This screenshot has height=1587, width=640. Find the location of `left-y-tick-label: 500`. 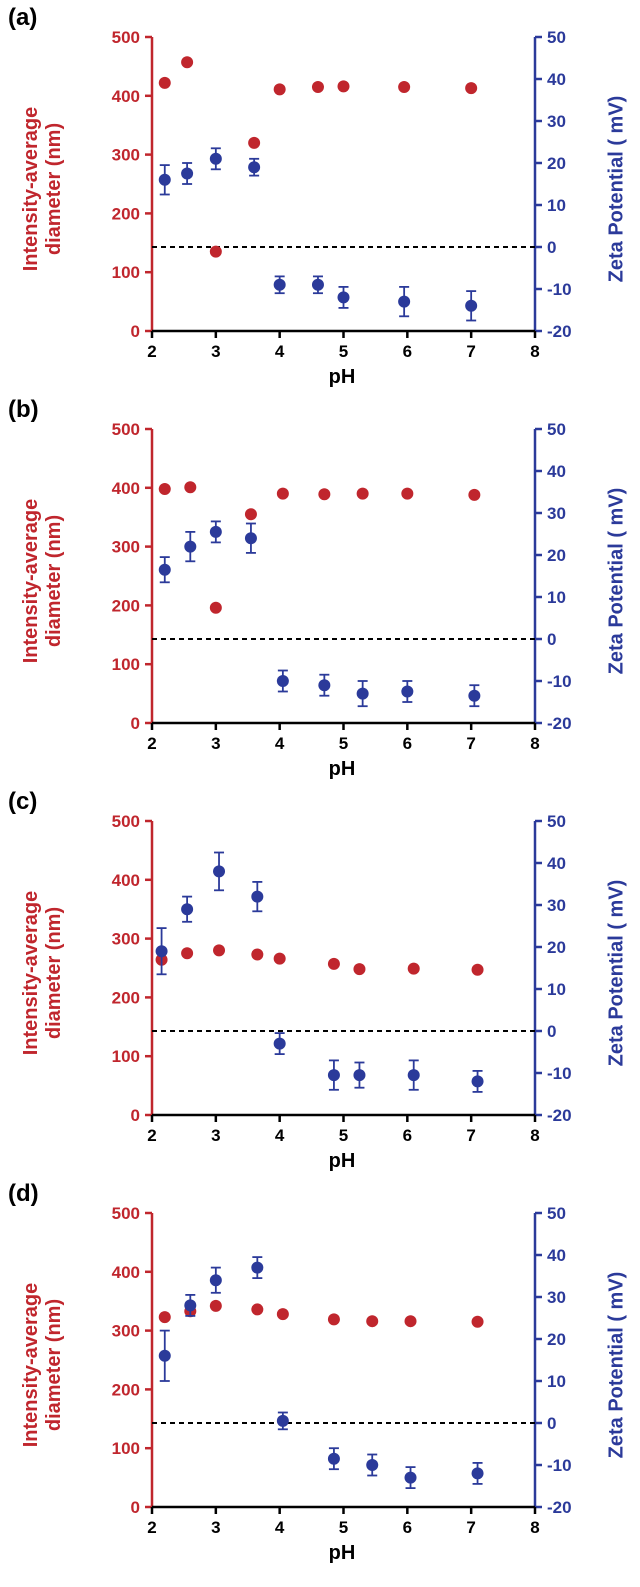

left-y-tick-label: 500 is located at coordinates (126, 1213).